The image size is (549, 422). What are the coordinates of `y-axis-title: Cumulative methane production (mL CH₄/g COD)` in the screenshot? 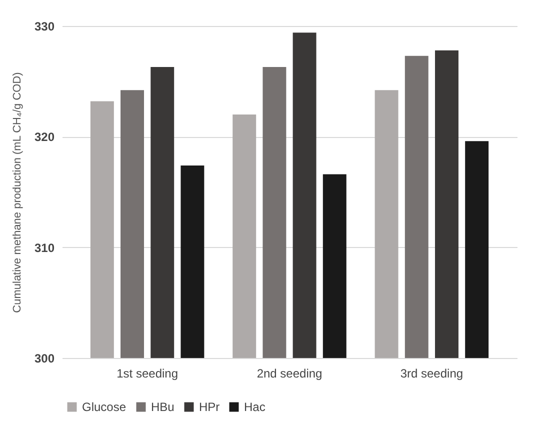 It's located at (17, 192).